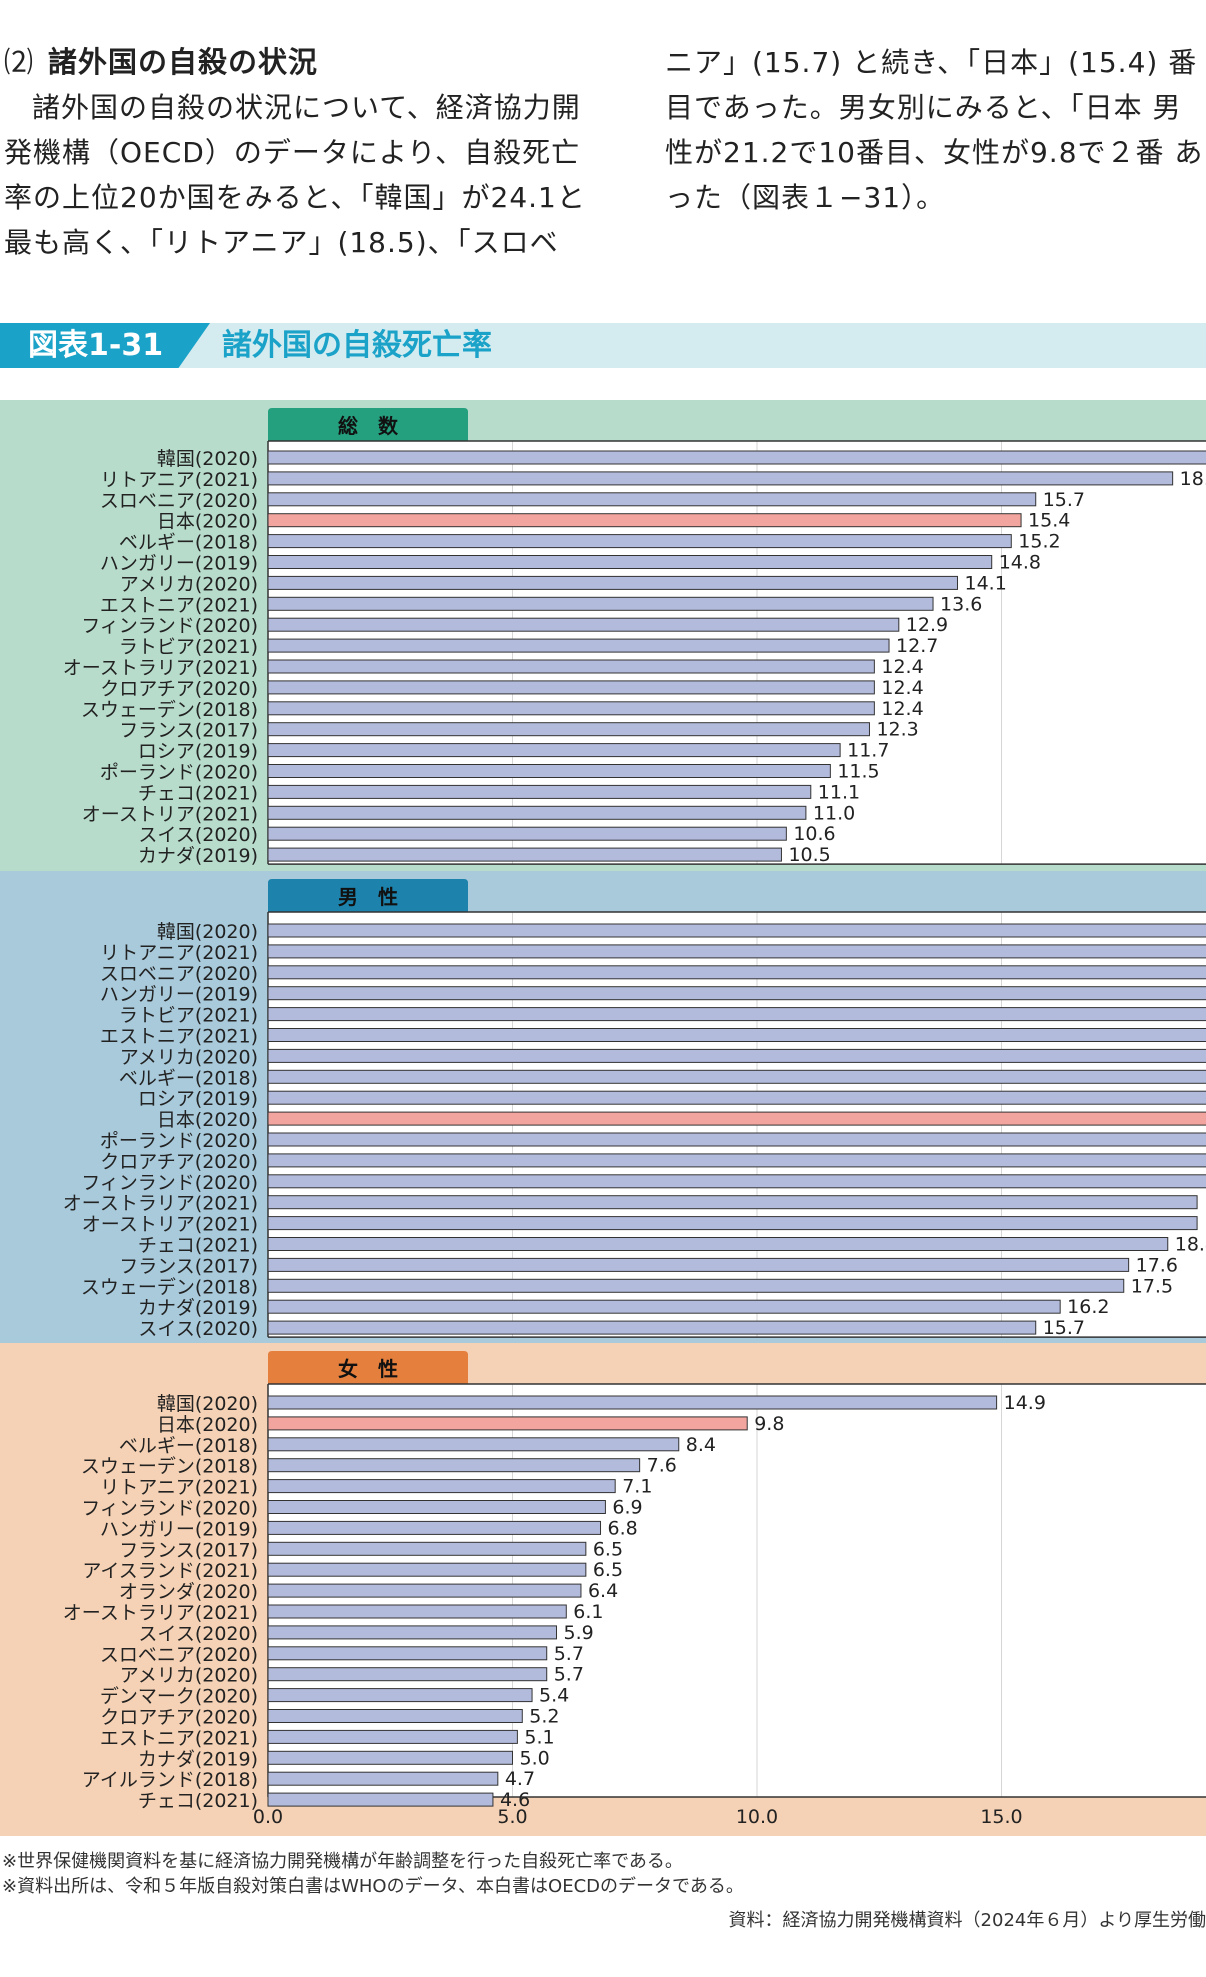 The width and height of the screenshot is (1206, 1977). Describe the element at coordinates (662, 1466) in the screenshot. I see `data-label: 7.6` at that location.